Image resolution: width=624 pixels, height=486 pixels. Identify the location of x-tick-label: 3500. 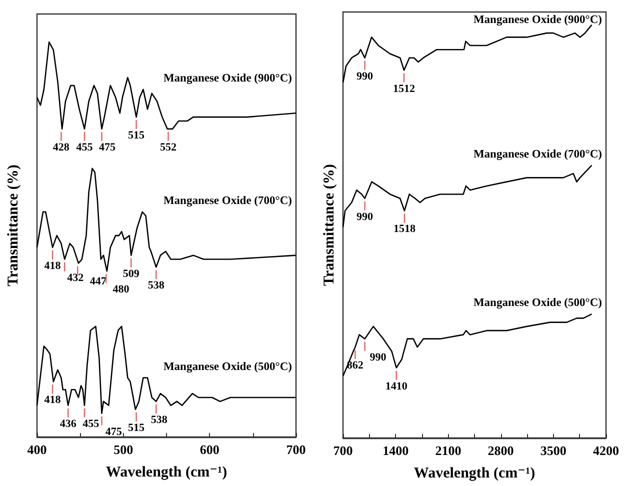
(553, 450).